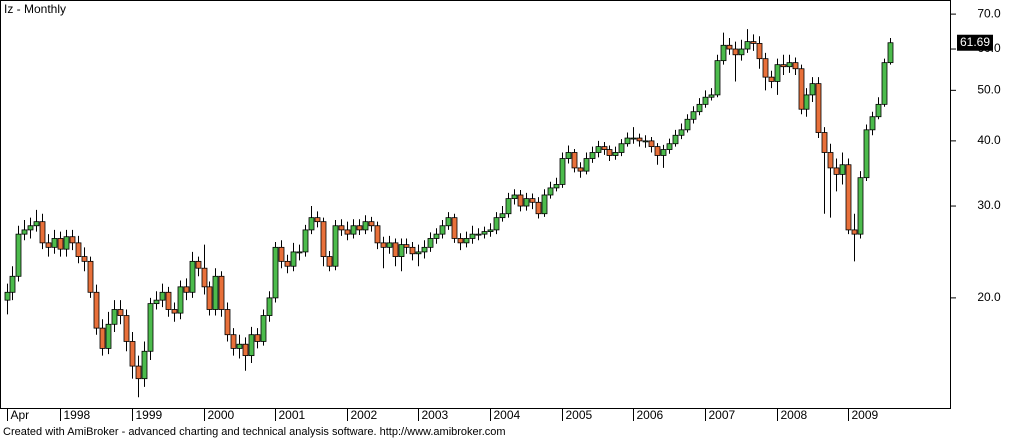  I want to click on x-tick-label: Apr, so click(20, 415).